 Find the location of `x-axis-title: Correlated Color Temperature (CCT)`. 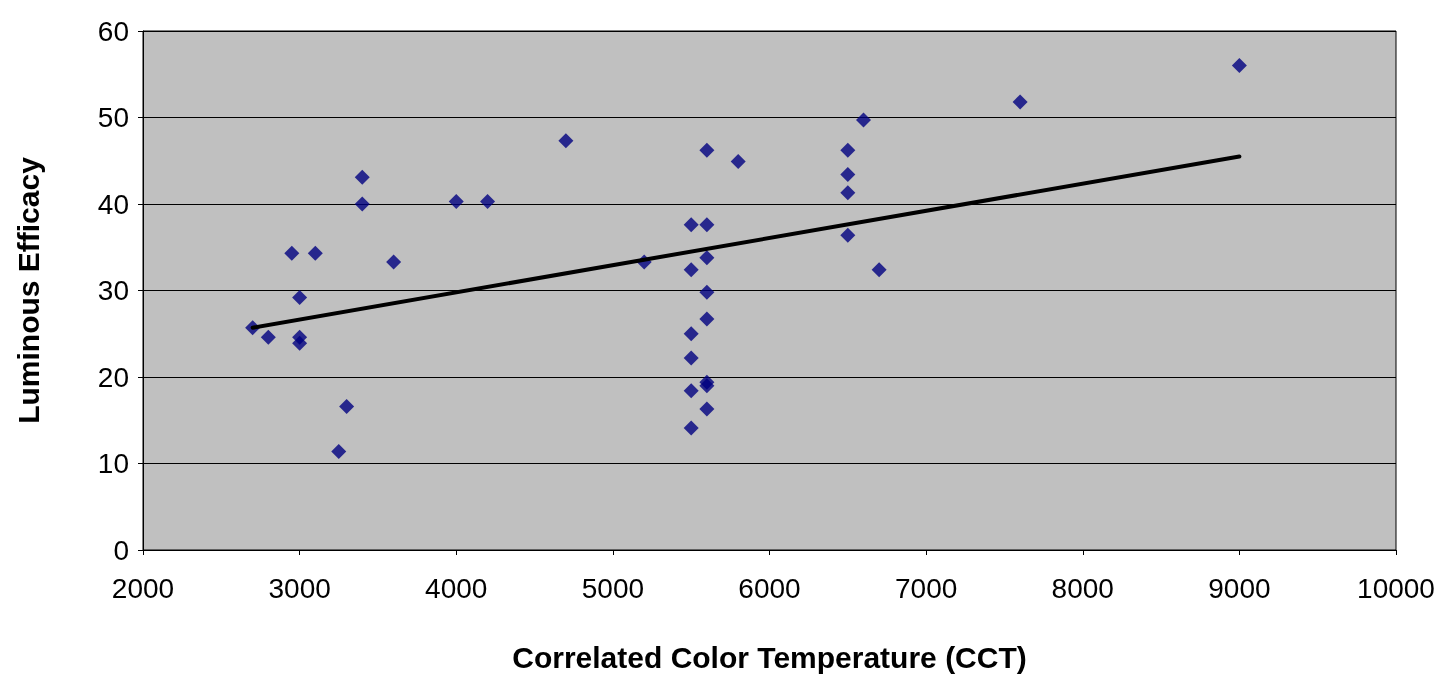

x-axis-title: Correlated Color Temperature (CCT) is located at coordinates (769, 657).